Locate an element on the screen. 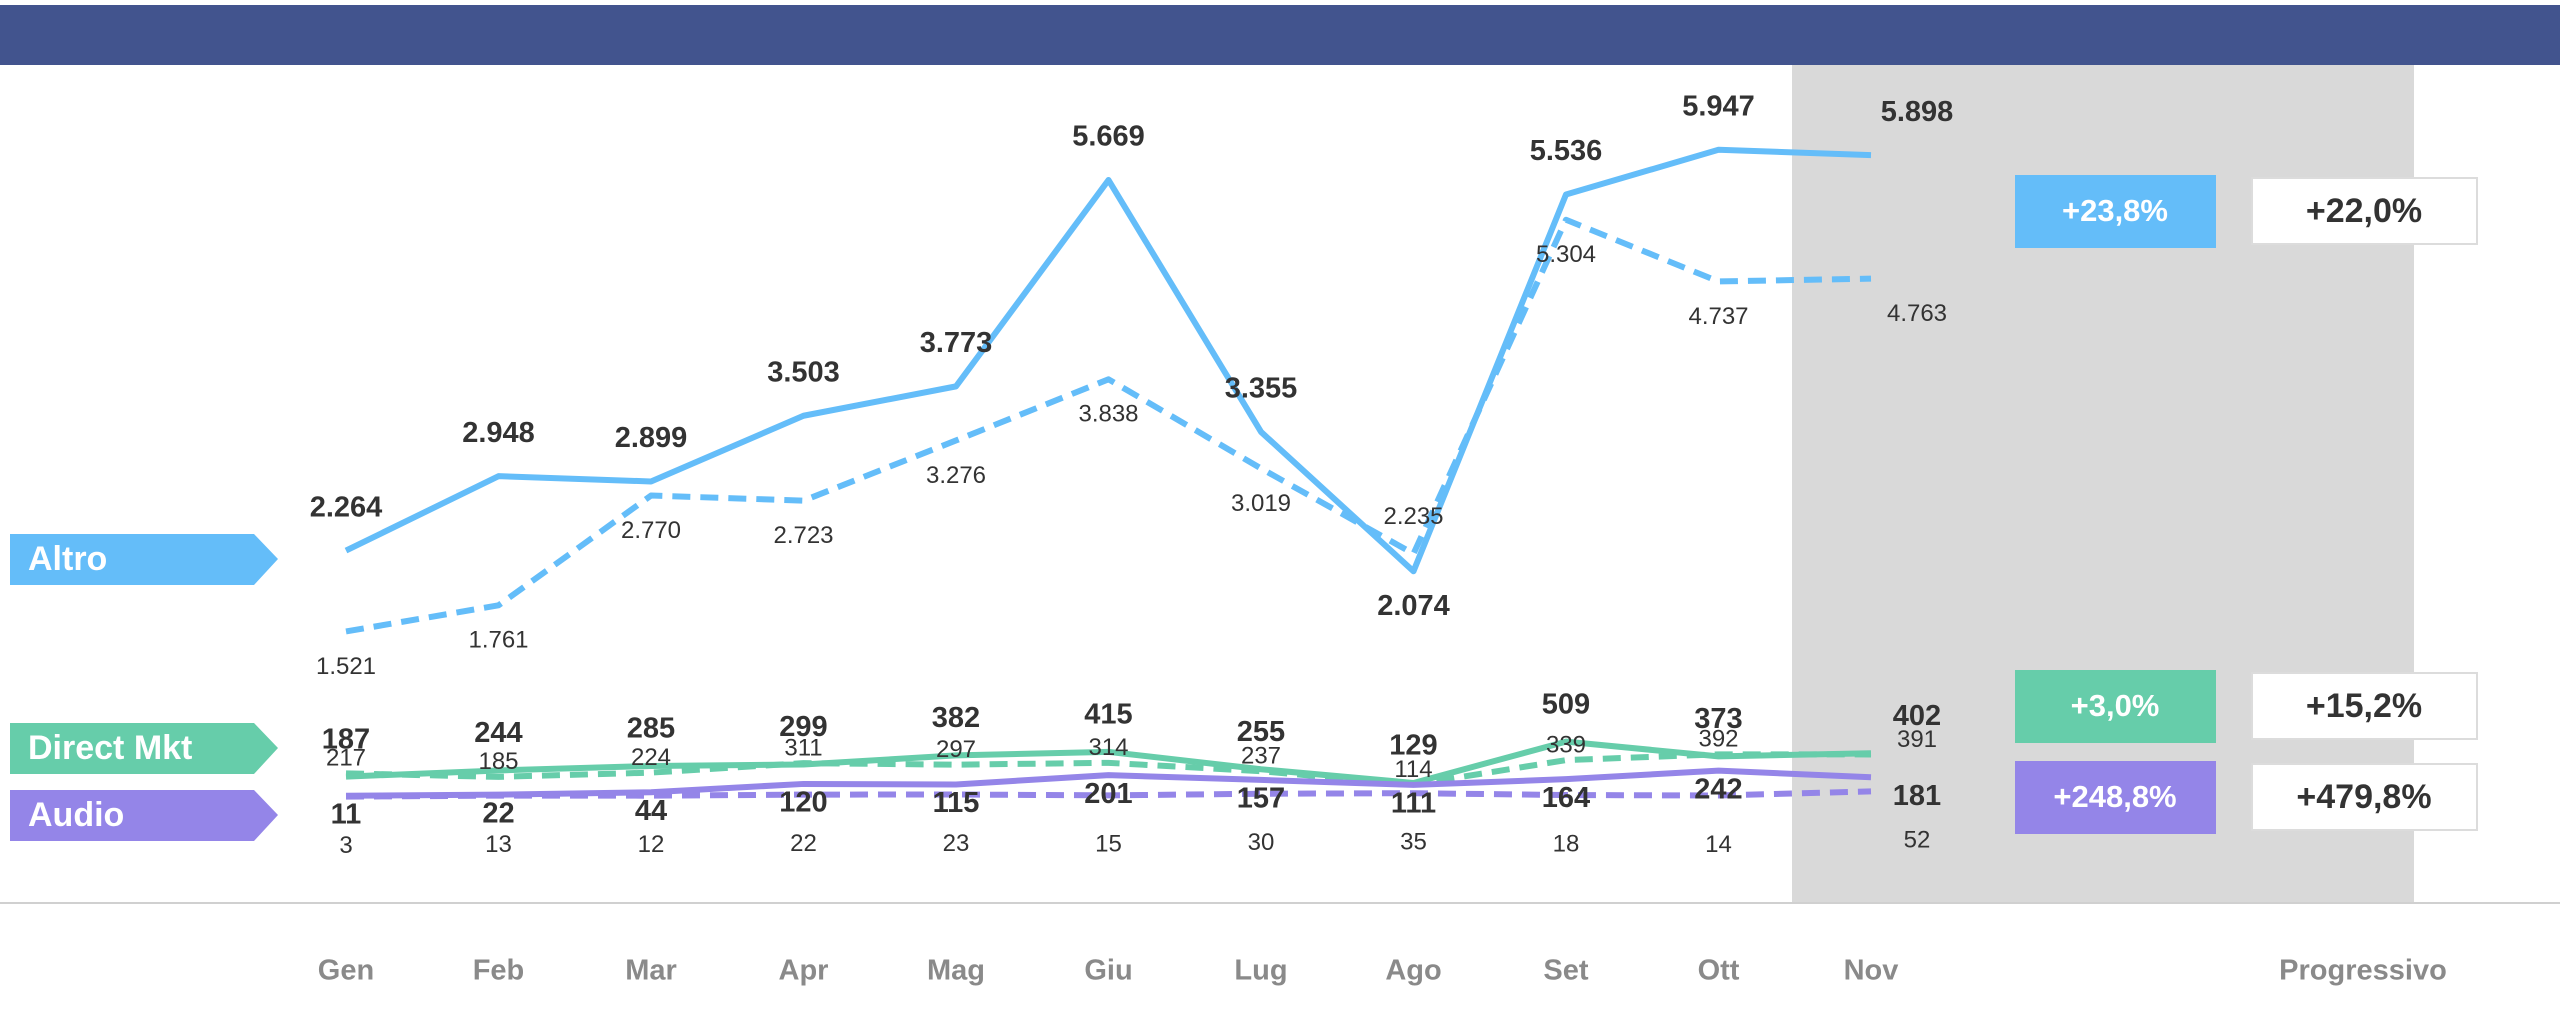  legend-label: Direct Mkt is located at coordinates (110, 748).